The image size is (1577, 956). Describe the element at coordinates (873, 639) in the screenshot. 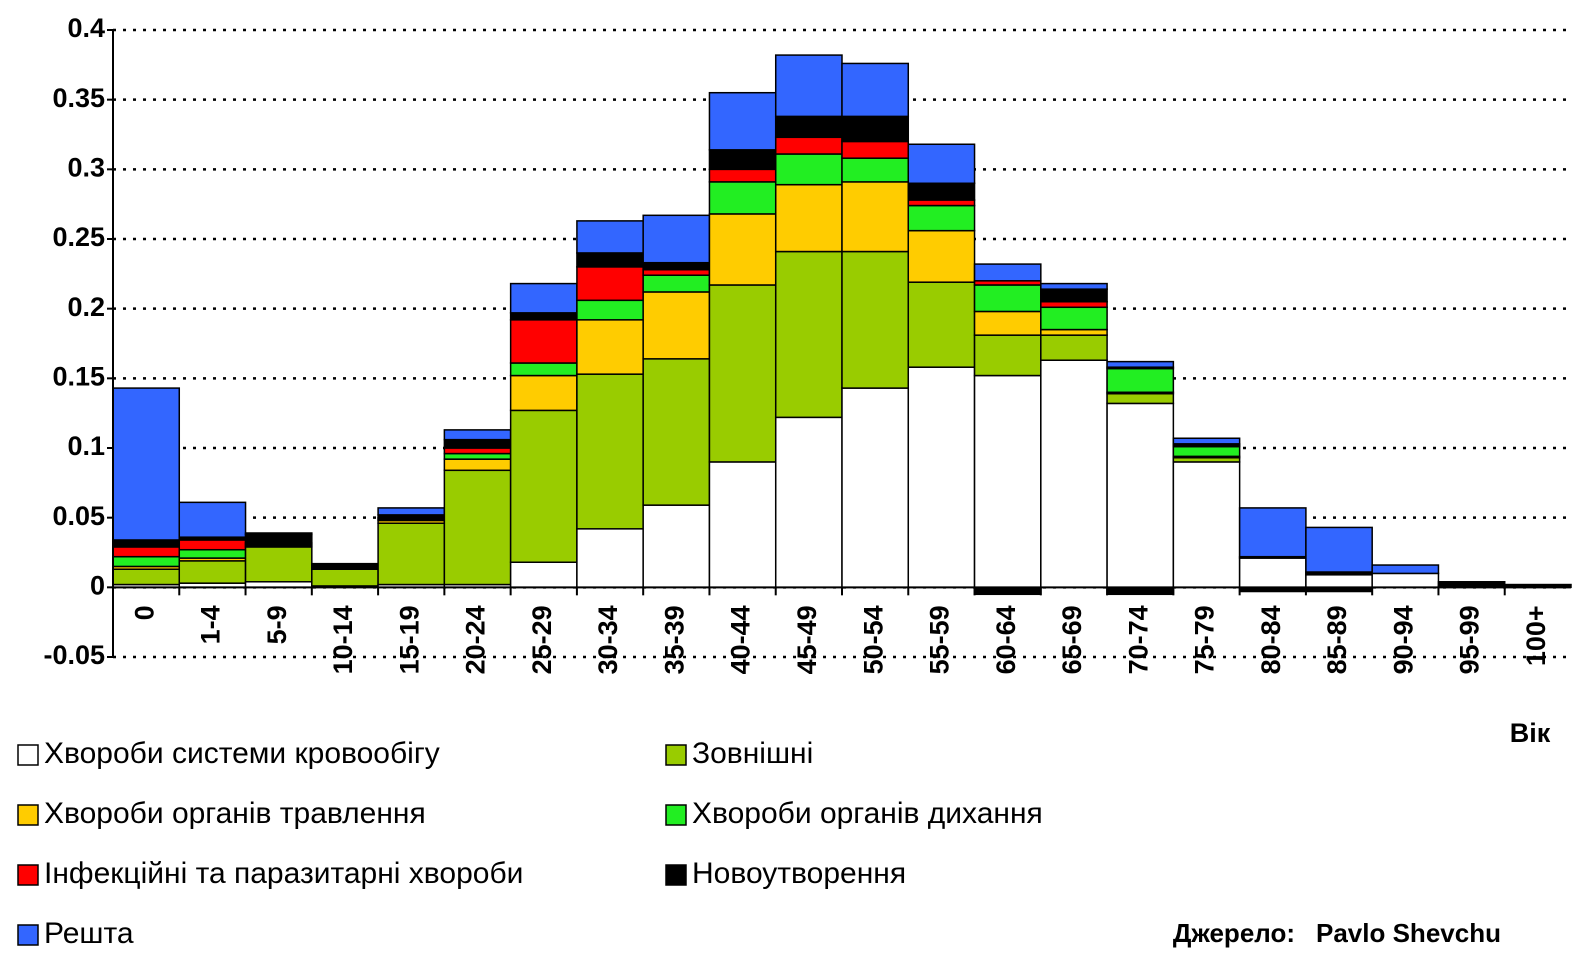

I see `x-tick-label: 50-54` at that location.